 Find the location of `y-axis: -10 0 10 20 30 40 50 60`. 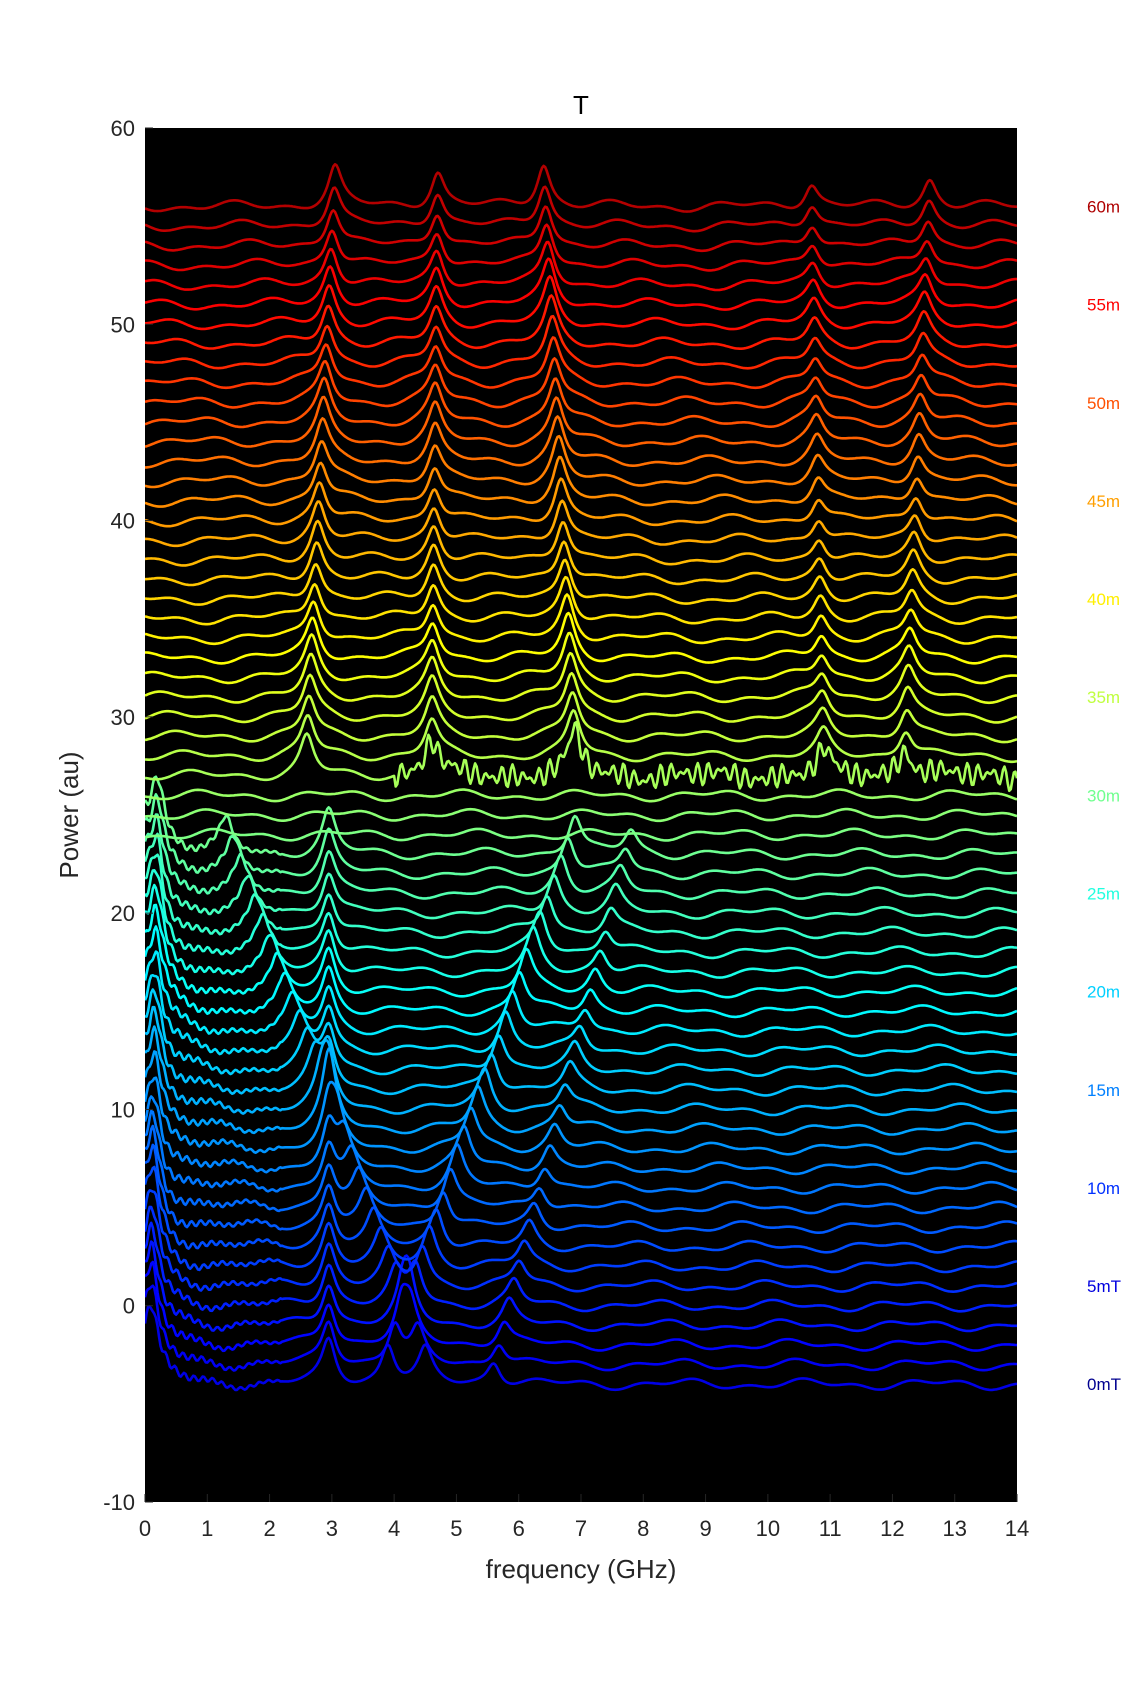

y-axis: -10 0 10 20 30 40 50 60 is located at coordinates (128, 815).